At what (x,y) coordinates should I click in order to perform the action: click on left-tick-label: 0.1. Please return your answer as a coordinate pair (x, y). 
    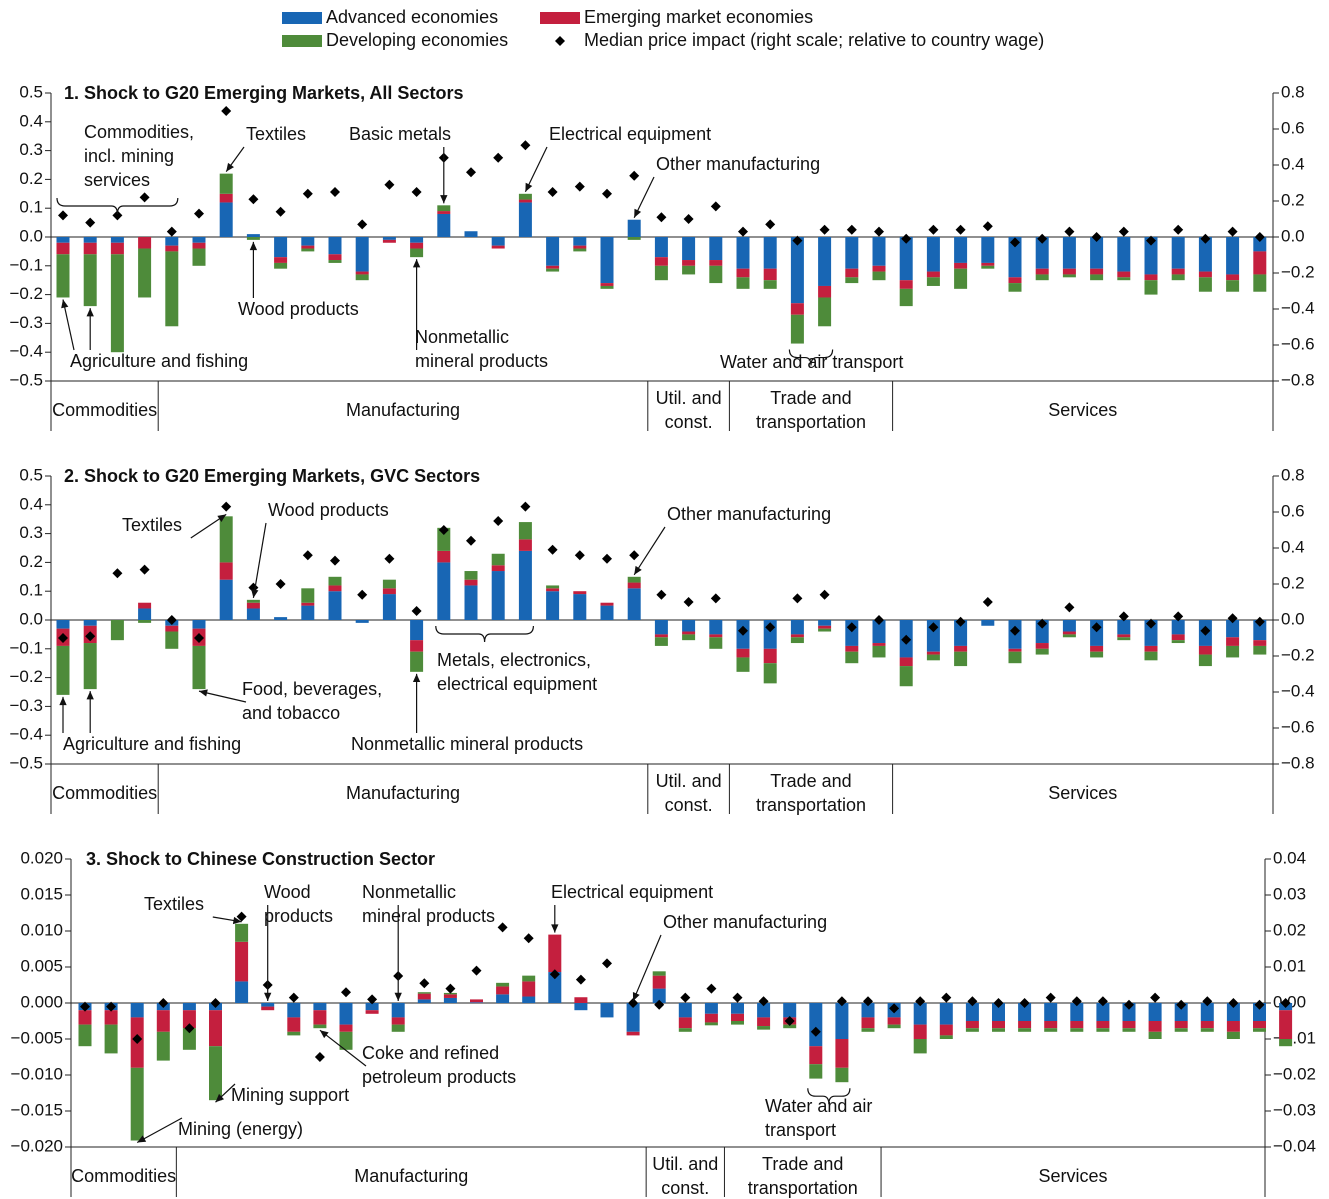
    Looking at the image, I should click on (31, 590).